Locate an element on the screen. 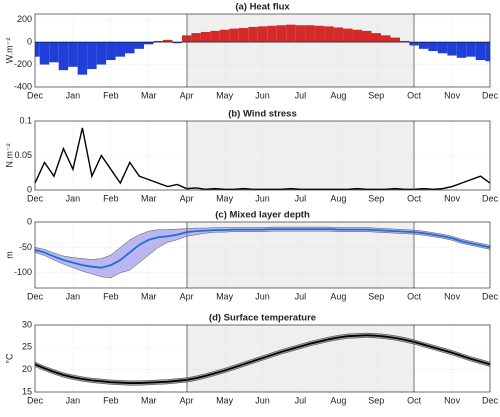 This screenshot has height=417, width=500. y-axis-label: m is located at coordinates (9, 255).